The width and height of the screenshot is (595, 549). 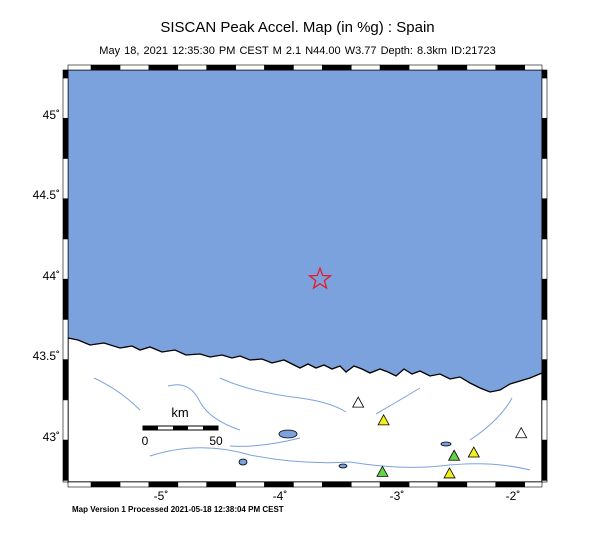 What do you see at coordinates (46, 195) in the screenshot?
I see `lat-label: 44.5˚` at bounding box center [46, 195].